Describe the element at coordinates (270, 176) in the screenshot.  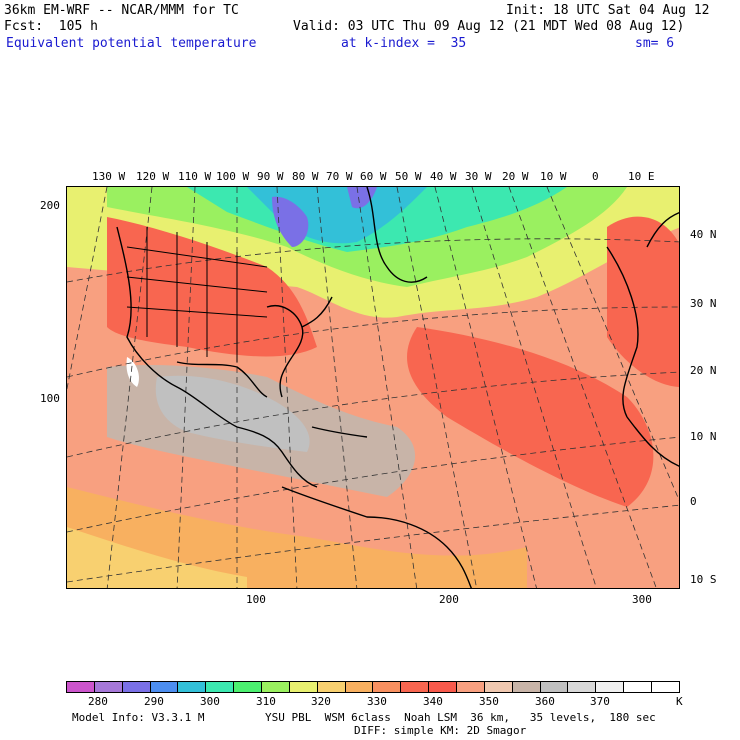
I see `lon-label: 90 W` at that location.